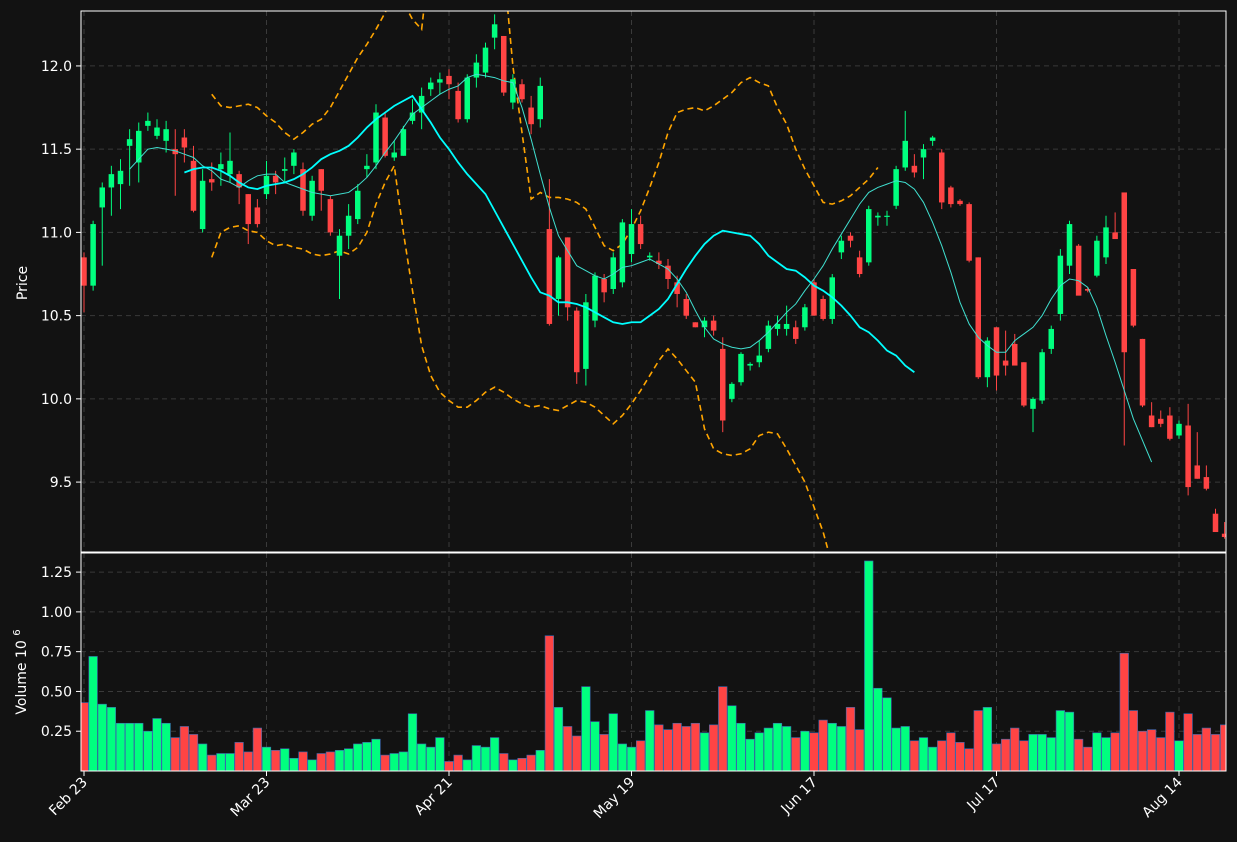 The width and height of the screenshot is (1237, 842). Describe the element at coordinates (61, 483) in the screenshot. I see `price-tick-label: 9.5` at that location.